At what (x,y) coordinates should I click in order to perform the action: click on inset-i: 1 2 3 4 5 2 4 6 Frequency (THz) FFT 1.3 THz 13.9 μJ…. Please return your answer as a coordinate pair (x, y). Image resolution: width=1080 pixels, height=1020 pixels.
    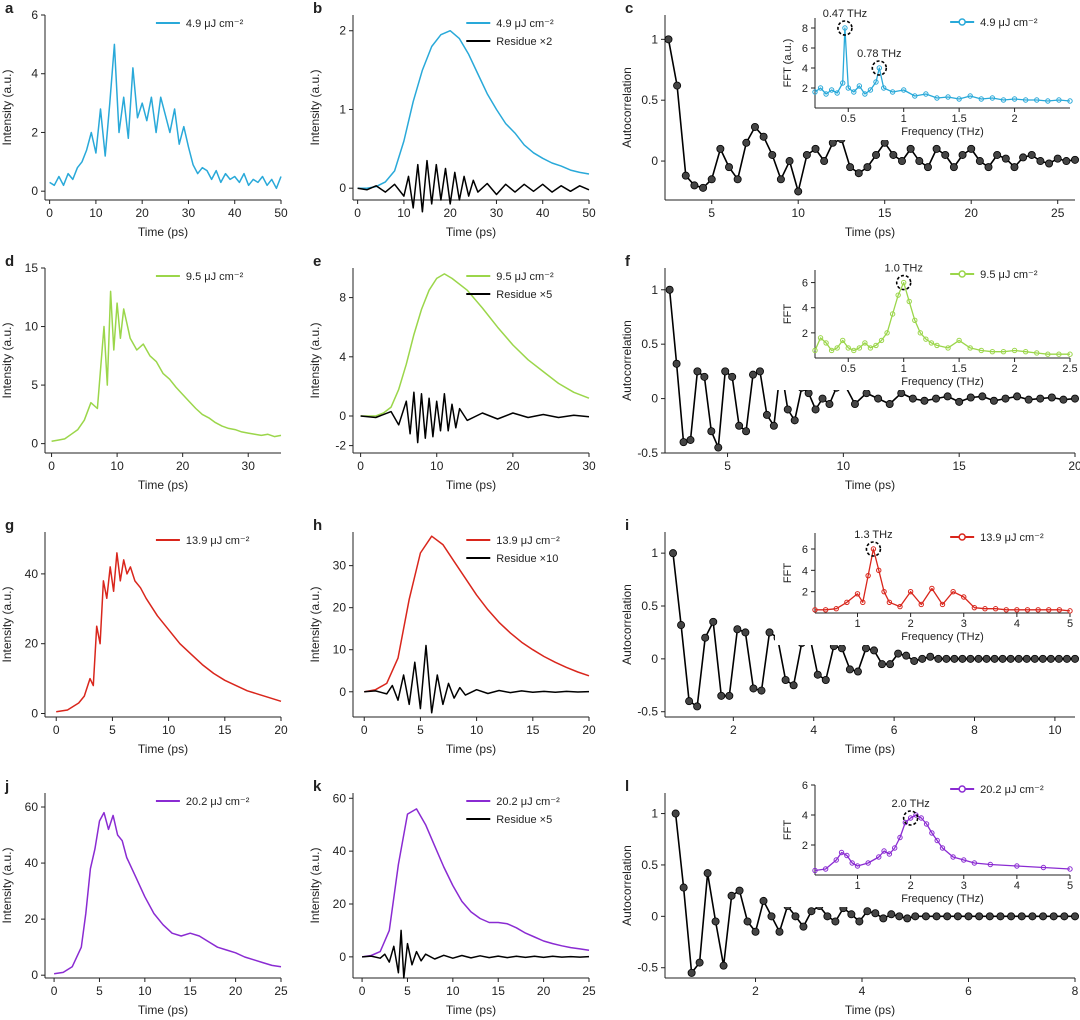
    Looking at the image, I should click on (925, 585).